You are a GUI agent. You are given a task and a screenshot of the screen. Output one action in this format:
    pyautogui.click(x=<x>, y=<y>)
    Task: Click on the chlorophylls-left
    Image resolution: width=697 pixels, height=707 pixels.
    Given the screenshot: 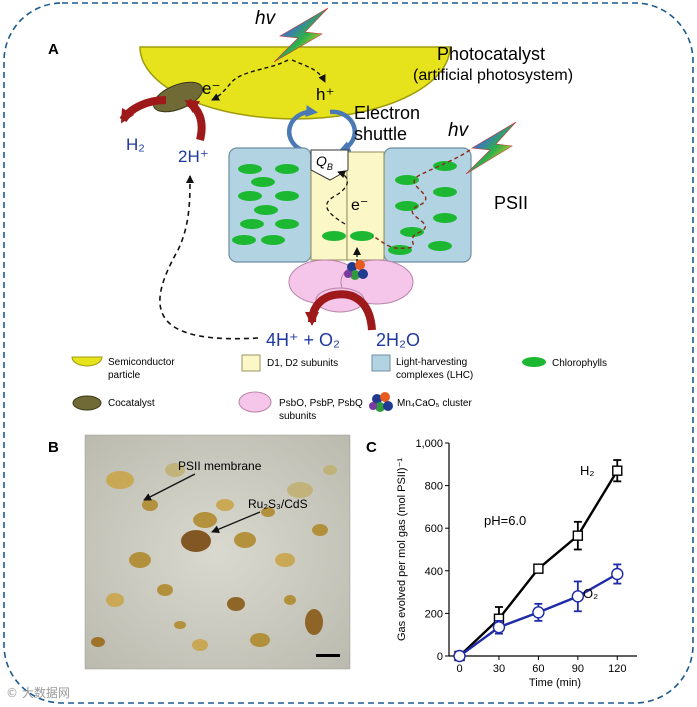 What is the action you would take?
    pyautogui.click(x=303, y=204)
    